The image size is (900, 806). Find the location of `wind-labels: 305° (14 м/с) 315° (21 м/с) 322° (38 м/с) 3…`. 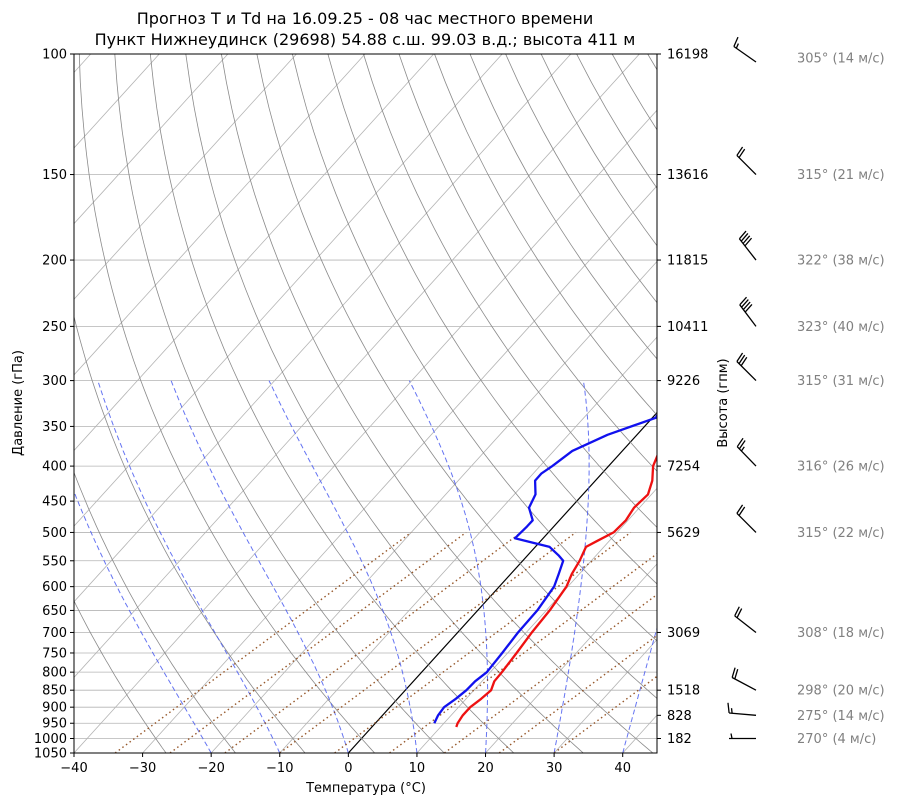

wind-labels: 305° (14 м/с) 315° (21 м/с) 322° (38 м/с) 3… is located at coordinates (841, 399).